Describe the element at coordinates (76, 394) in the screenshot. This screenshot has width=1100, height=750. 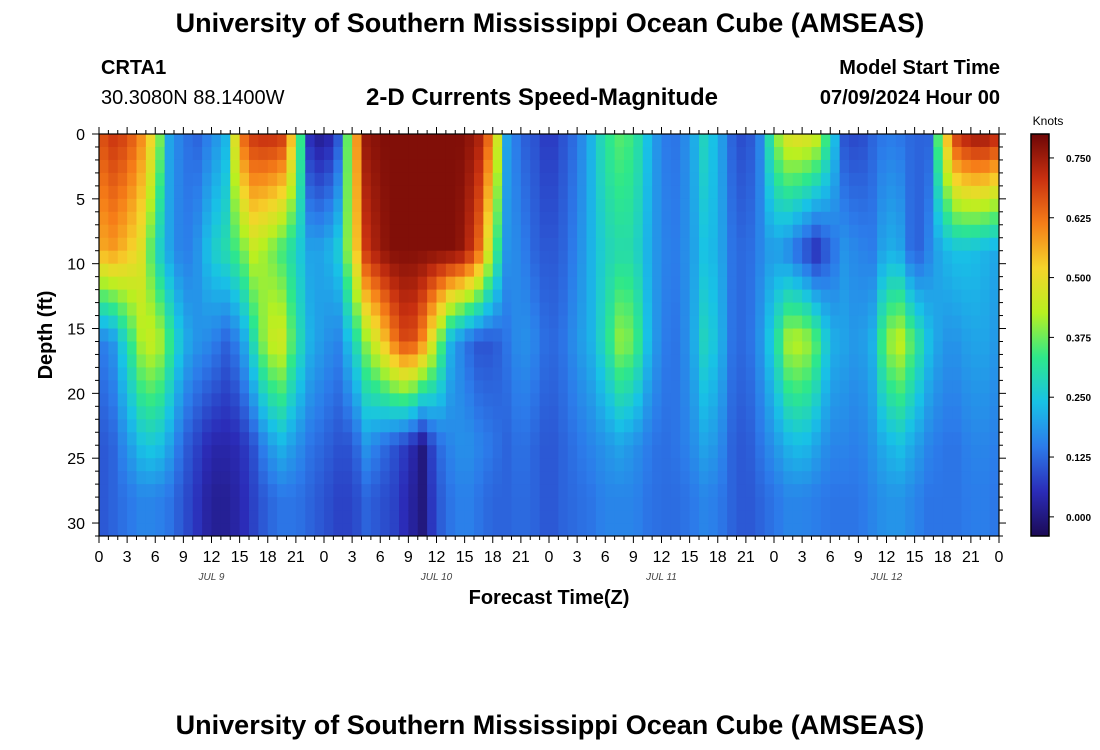
I see `y-tick-label: 20` at that location.